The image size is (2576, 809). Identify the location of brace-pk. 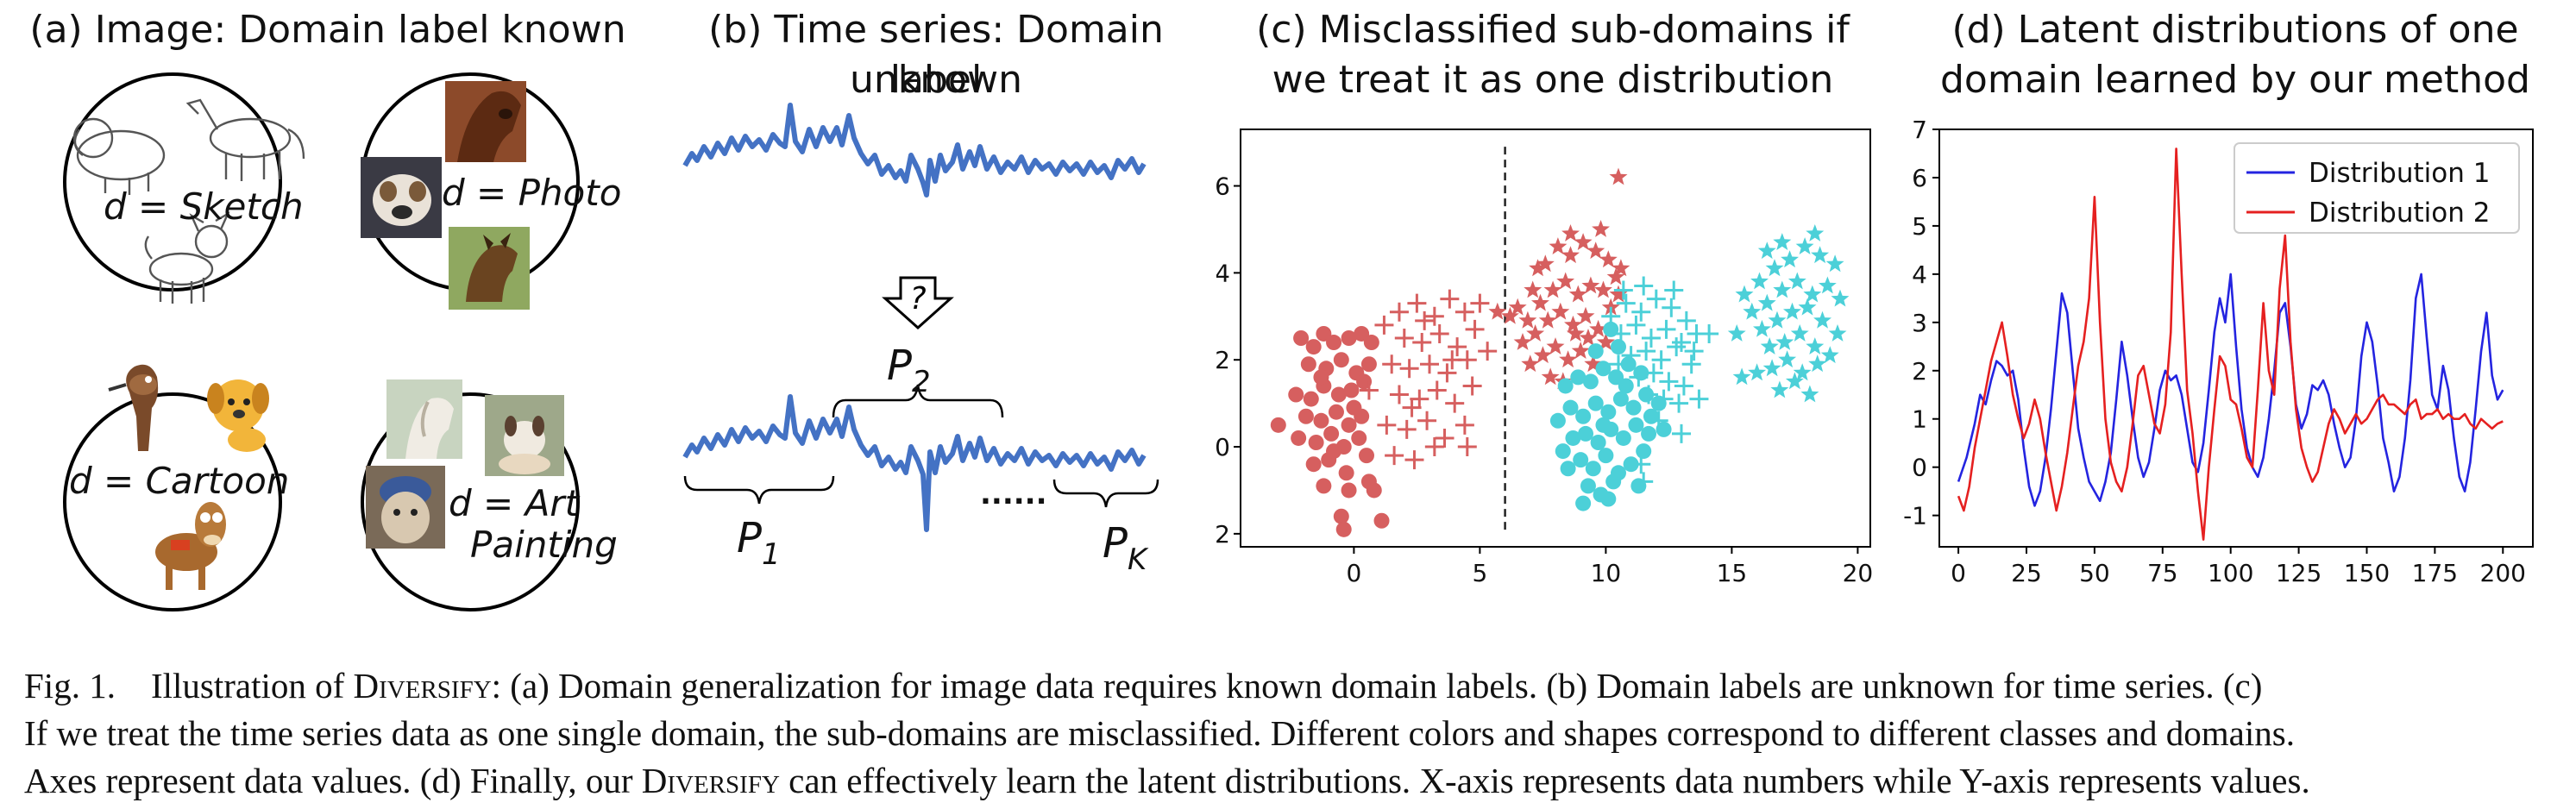
(1105, 493).